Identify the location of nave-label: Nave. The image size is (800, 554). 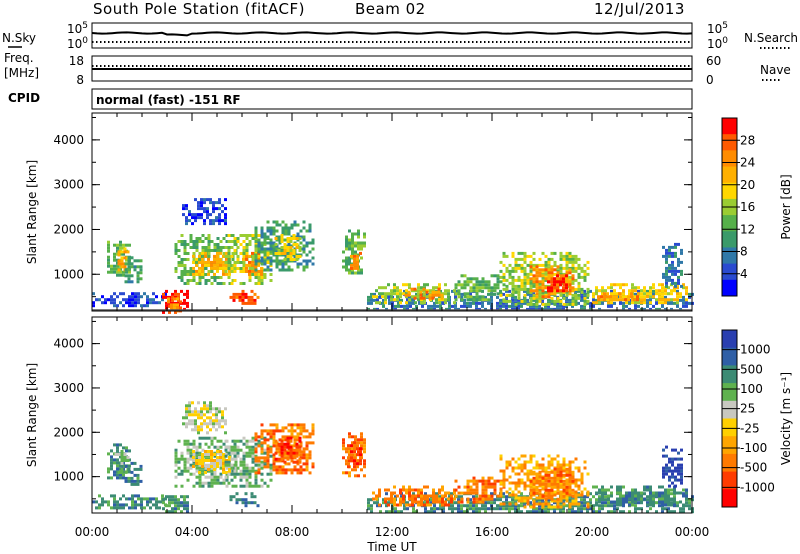
(775, 70).